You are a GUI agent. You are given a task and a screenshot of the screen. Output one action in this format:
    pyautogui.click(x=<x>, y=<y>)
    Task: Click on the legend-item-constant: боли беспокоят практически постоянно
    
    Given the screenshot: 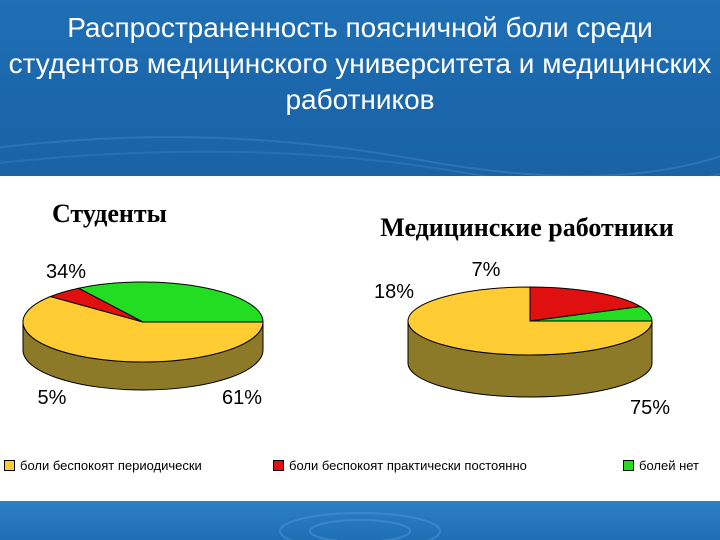 What is the action you would take?
    pyautogui.click(x=400, y=465)
    